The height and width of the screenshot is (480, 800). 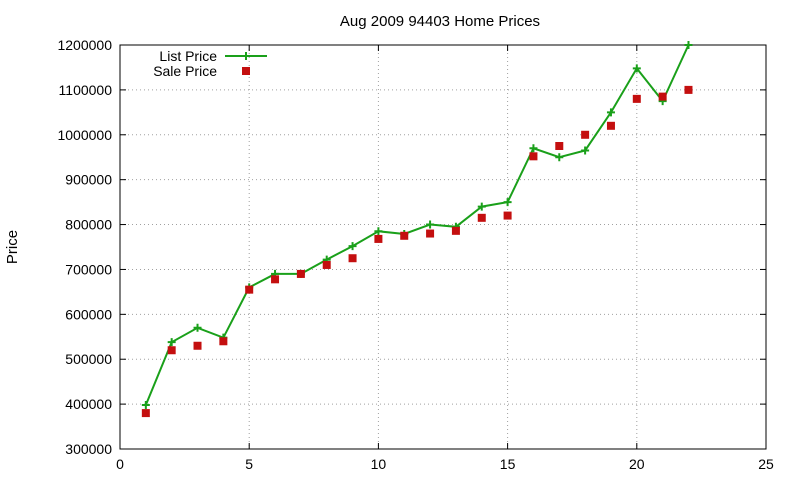 I want to click on y-tick-label: 1200000, so click(x=84, y=45).